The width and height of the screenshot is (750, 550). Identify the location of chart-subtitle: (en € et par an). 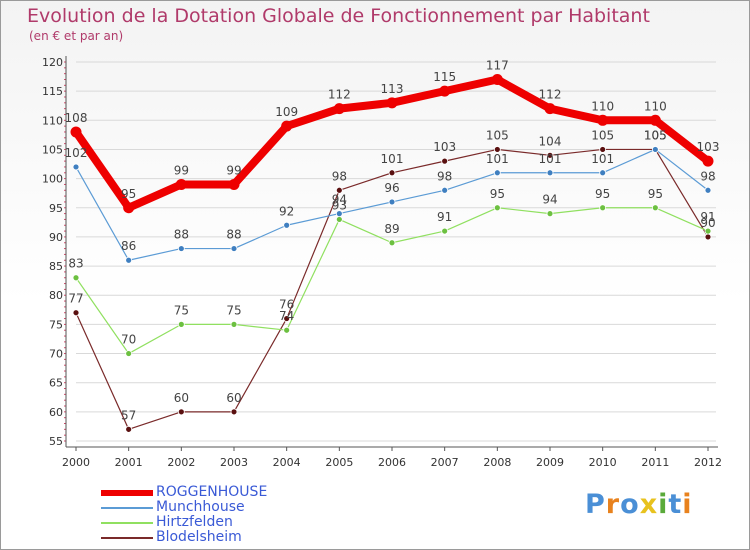
(76, 36).